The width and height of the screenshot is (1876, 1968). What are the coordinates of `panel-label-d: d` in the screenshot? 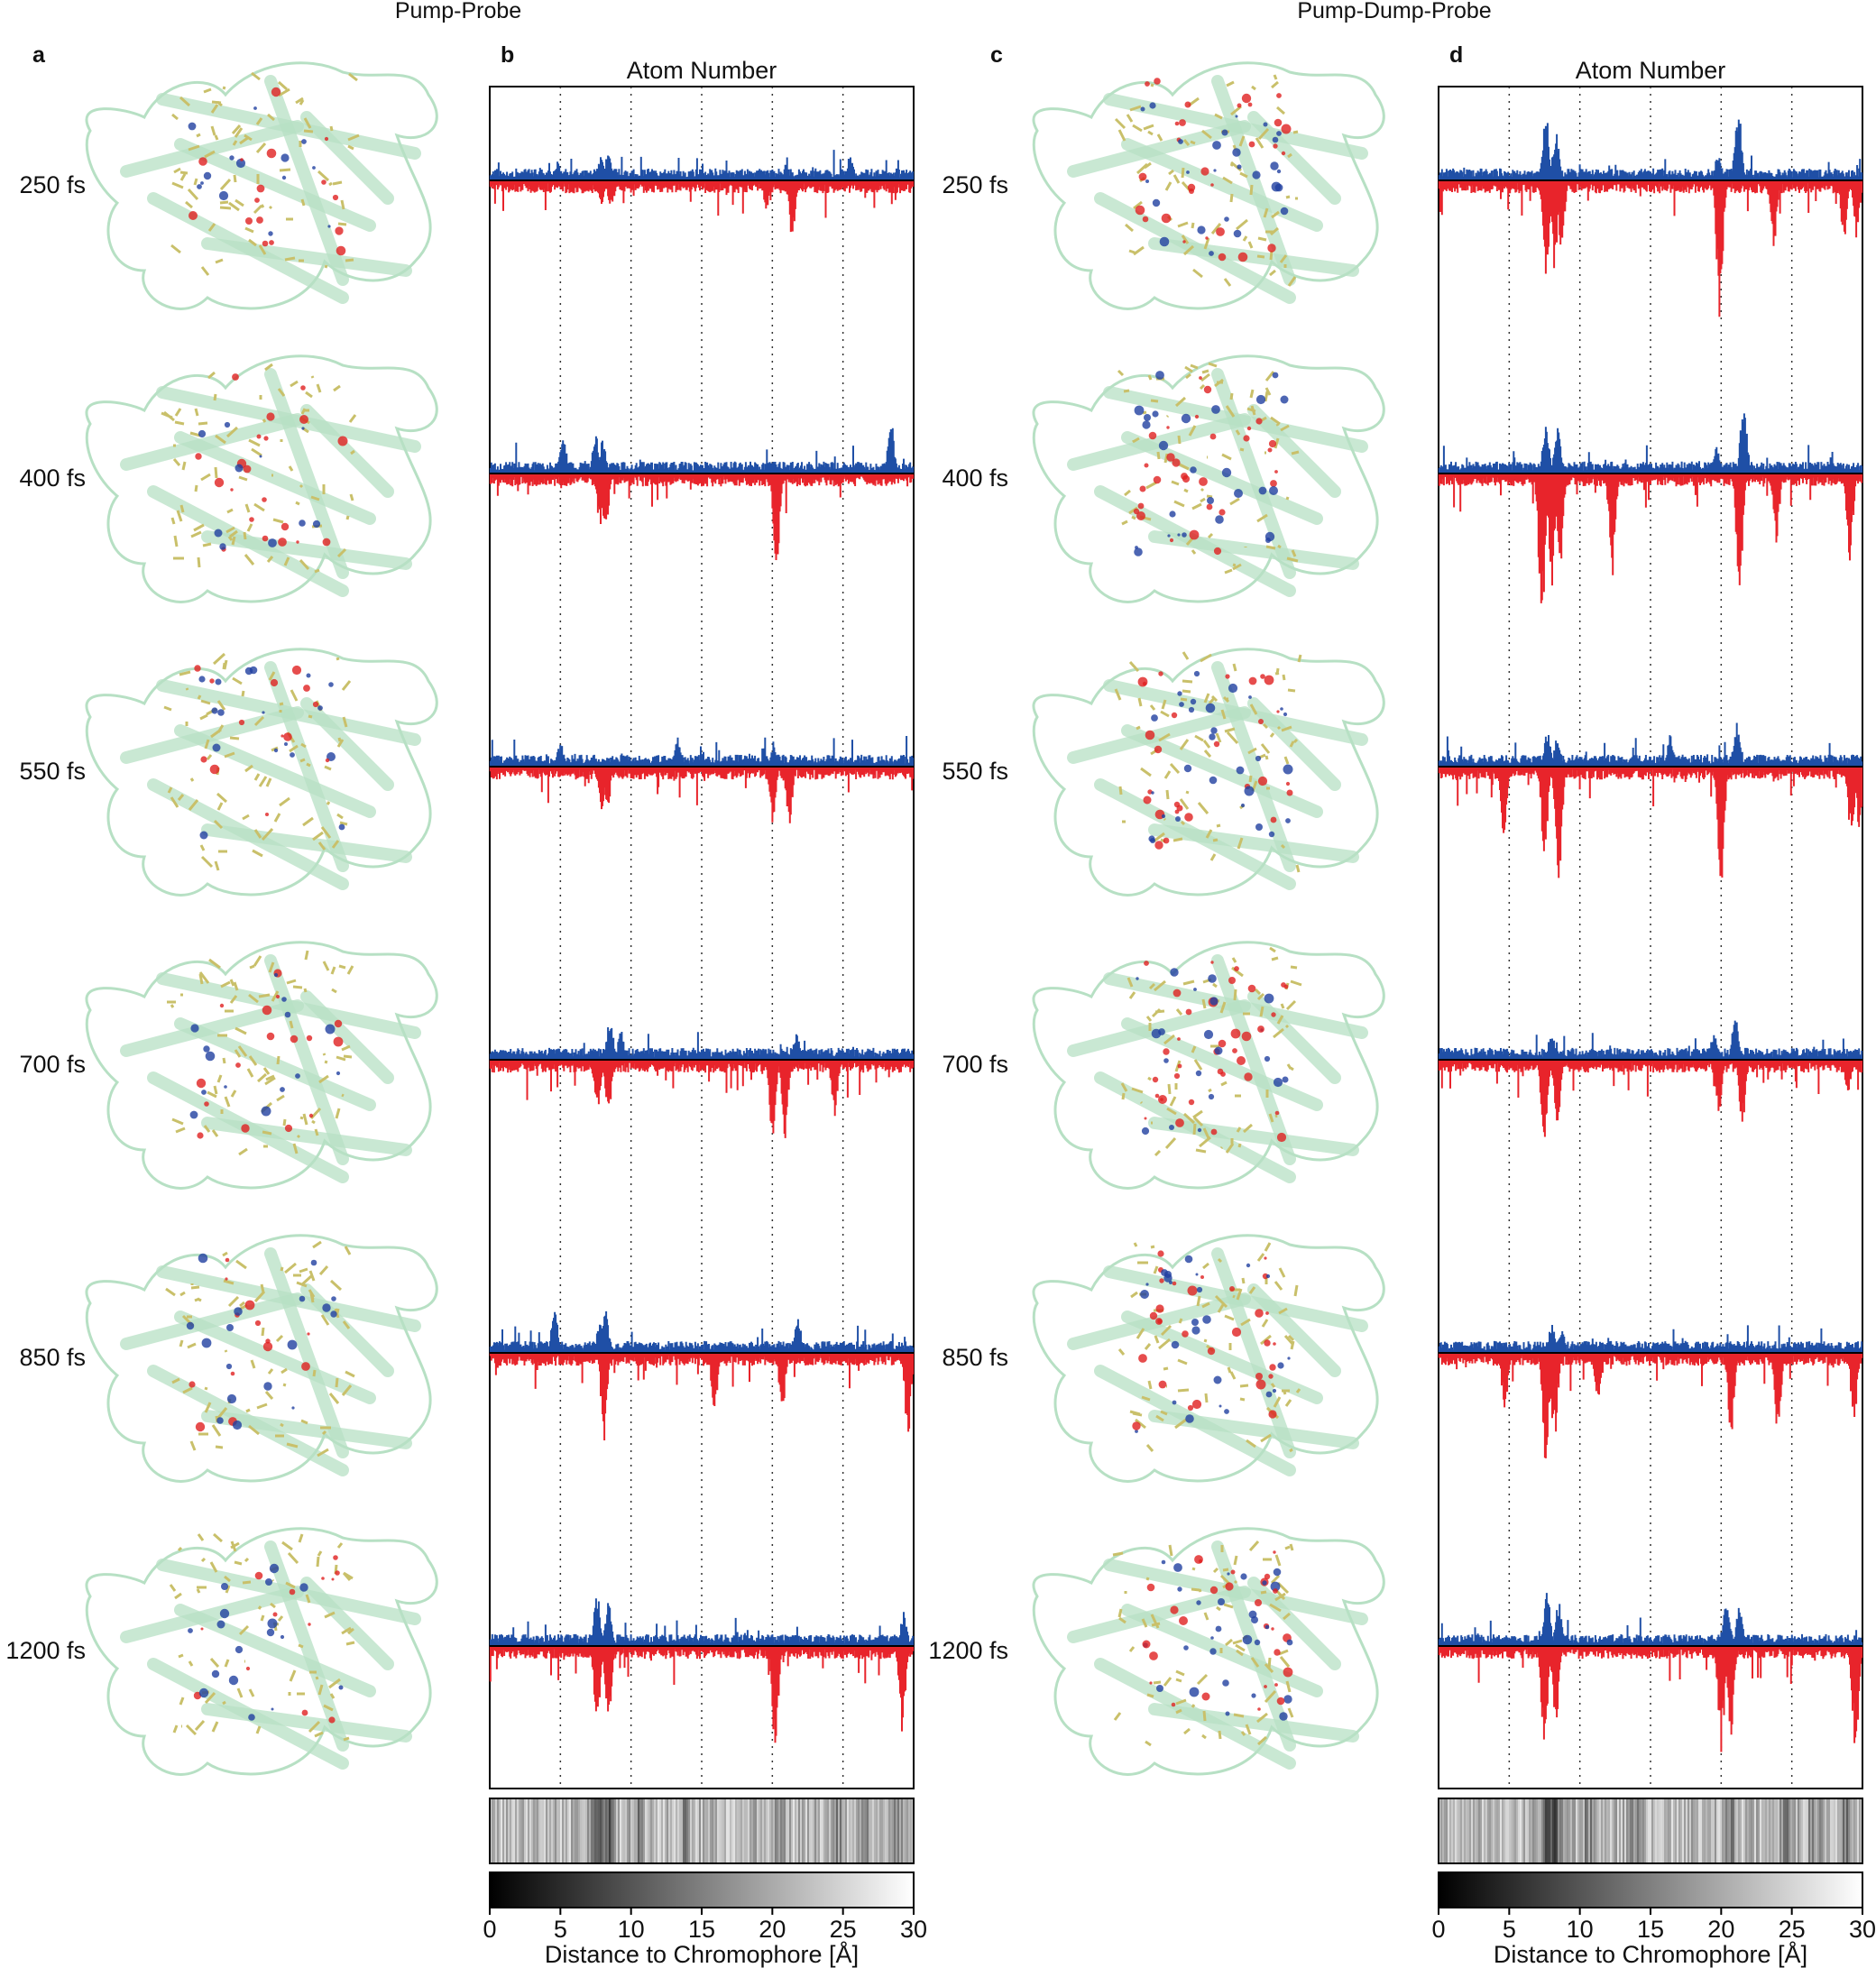 It's located at (1456, 55).